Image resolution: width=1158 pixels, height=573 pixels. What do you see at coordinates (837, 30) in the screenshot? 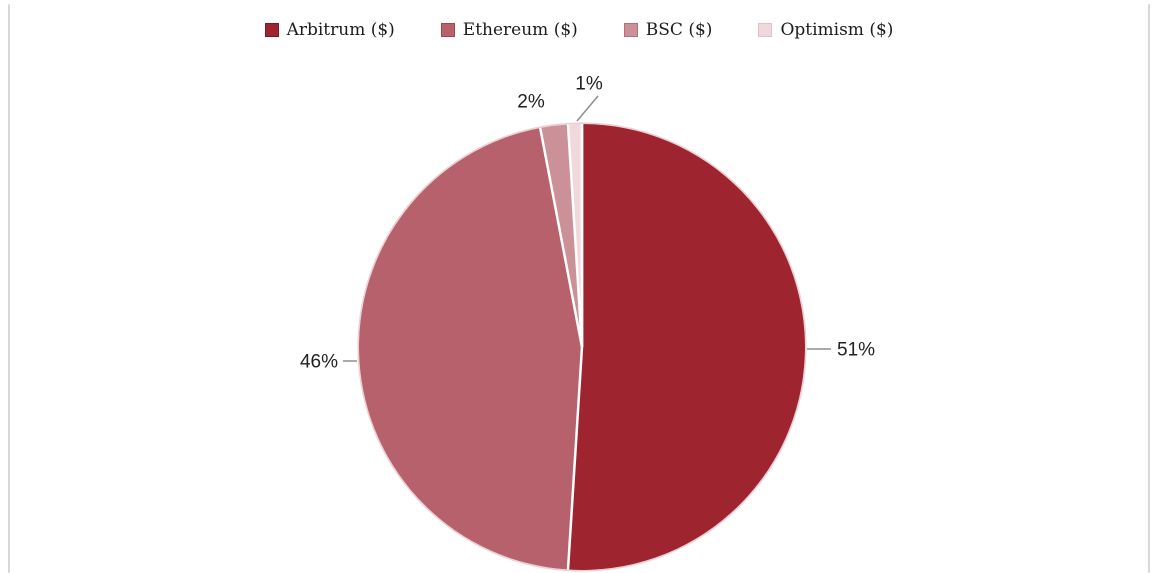
I see `legend-label: Optimism ($)` at bounding box center [837, 30].